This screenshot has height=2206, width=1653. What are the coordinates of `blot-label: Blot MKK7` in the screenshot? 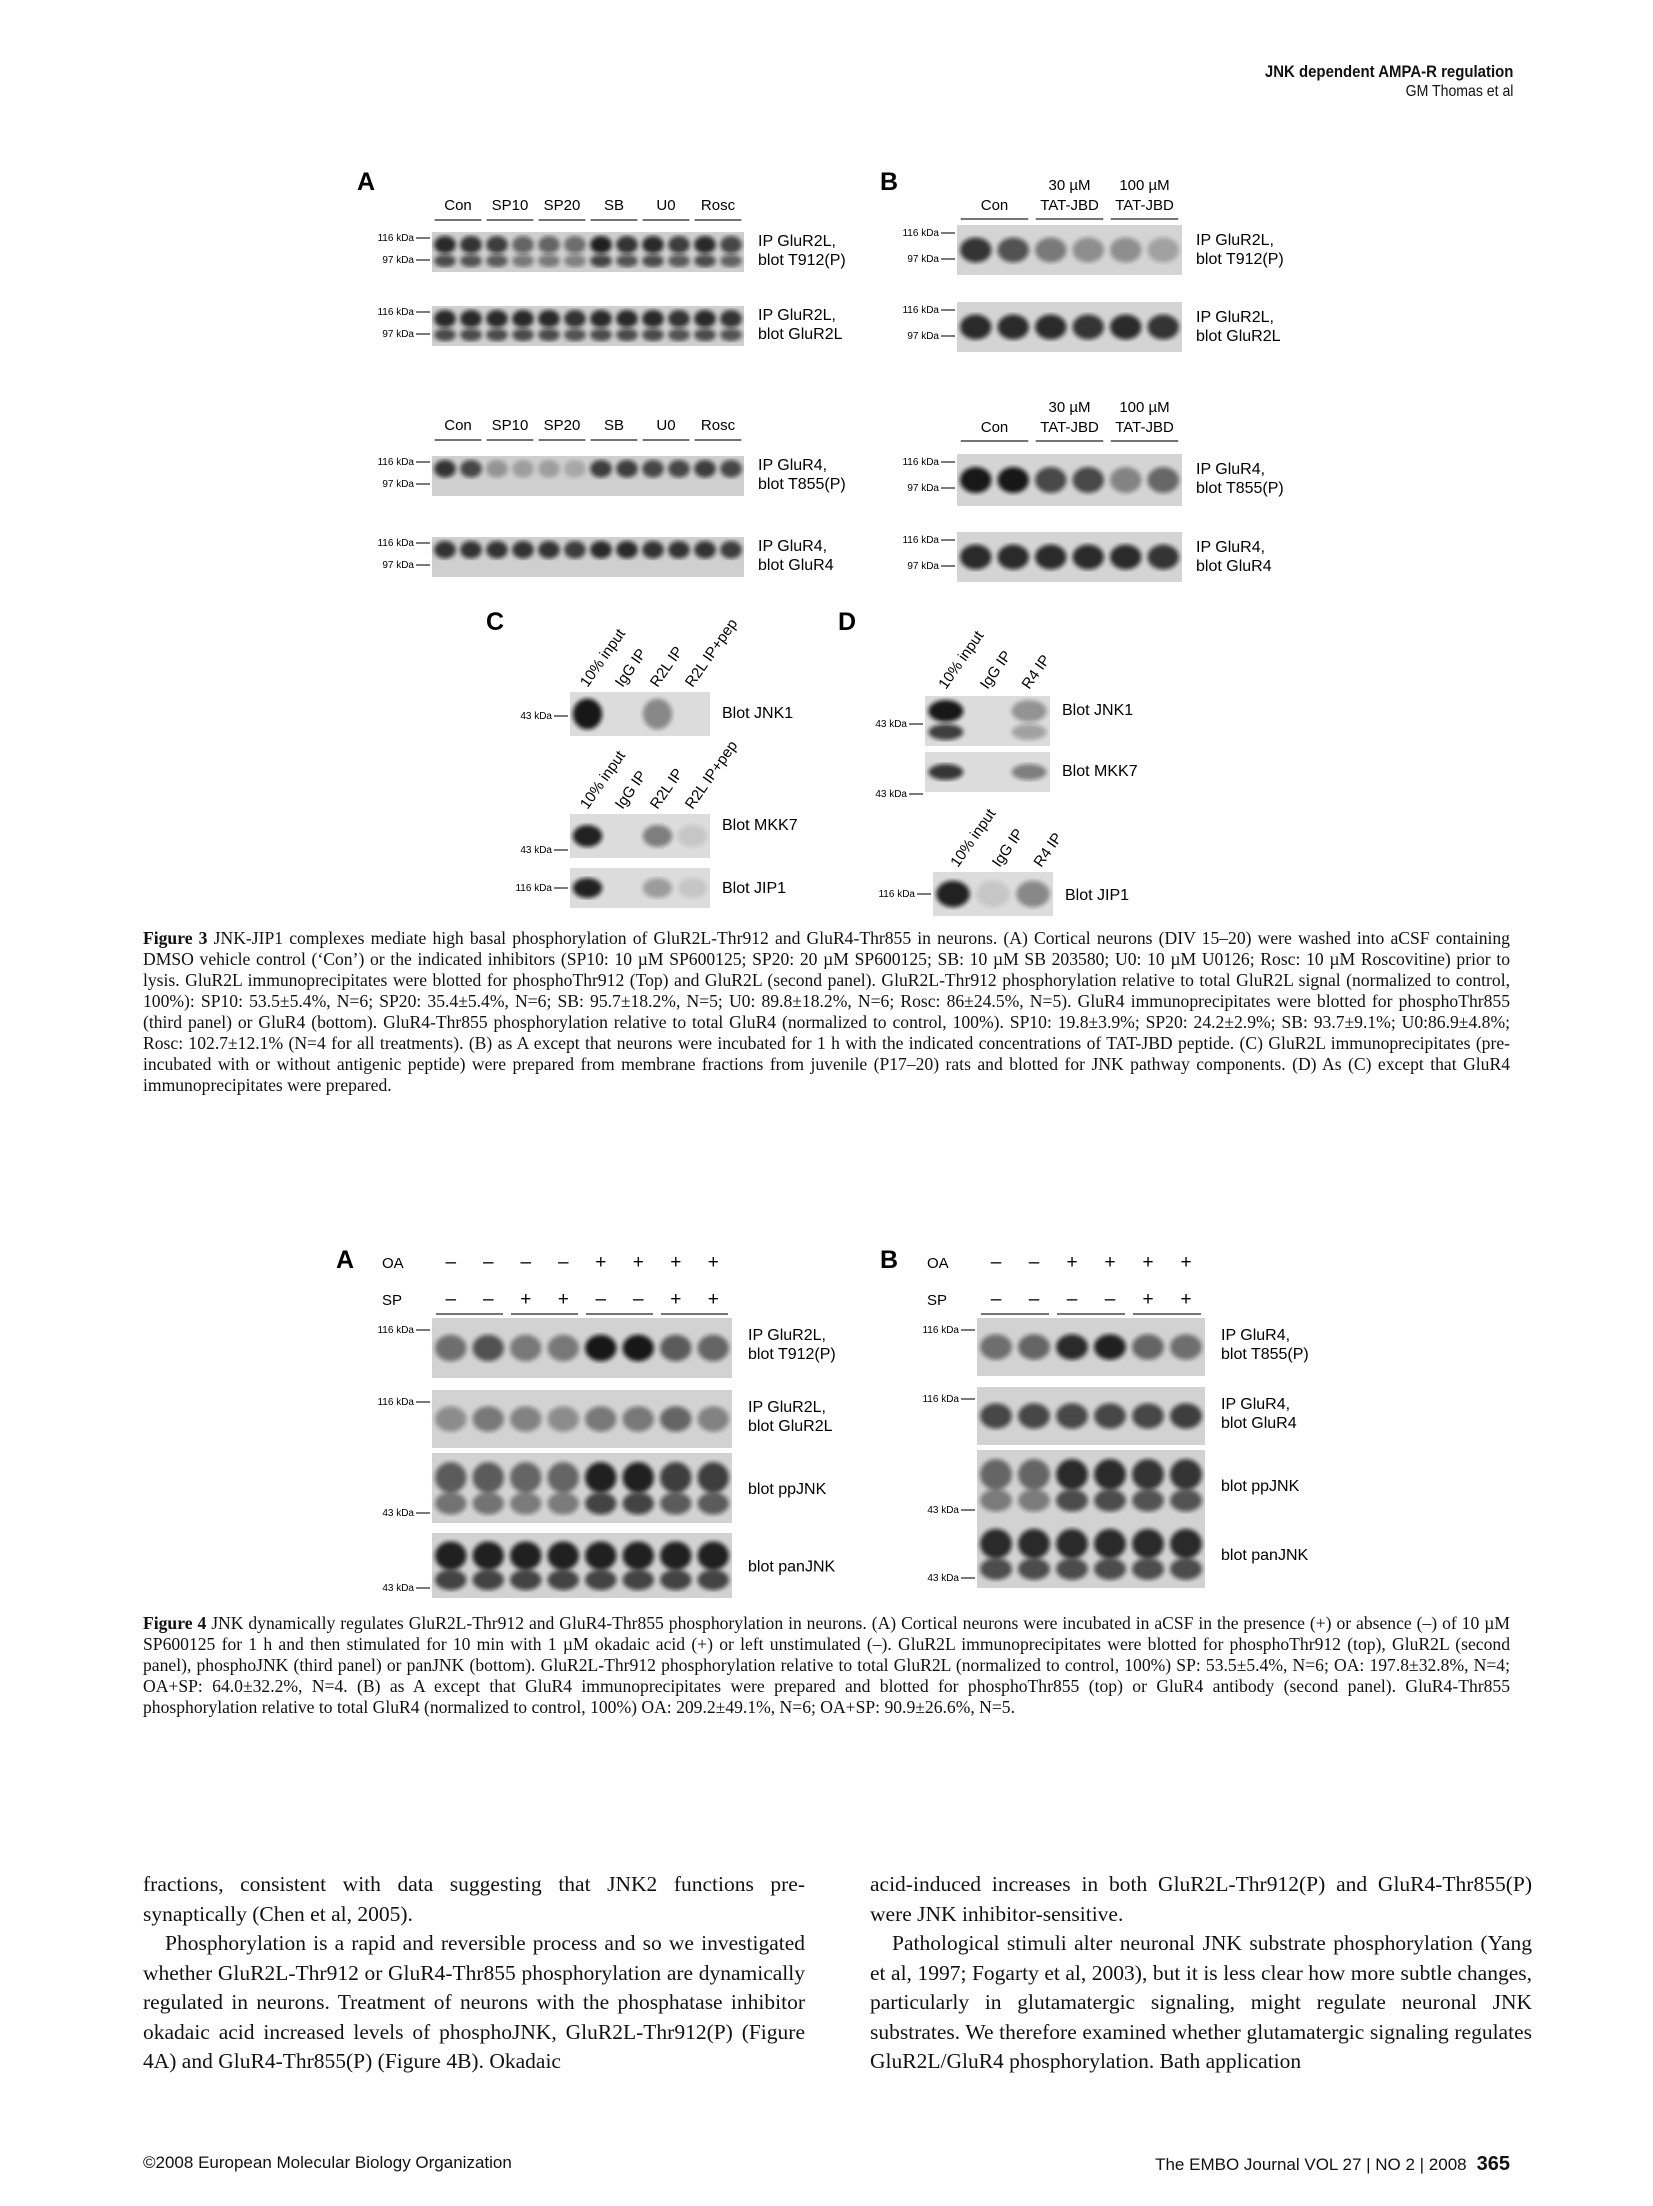 It's located at (760, 825).